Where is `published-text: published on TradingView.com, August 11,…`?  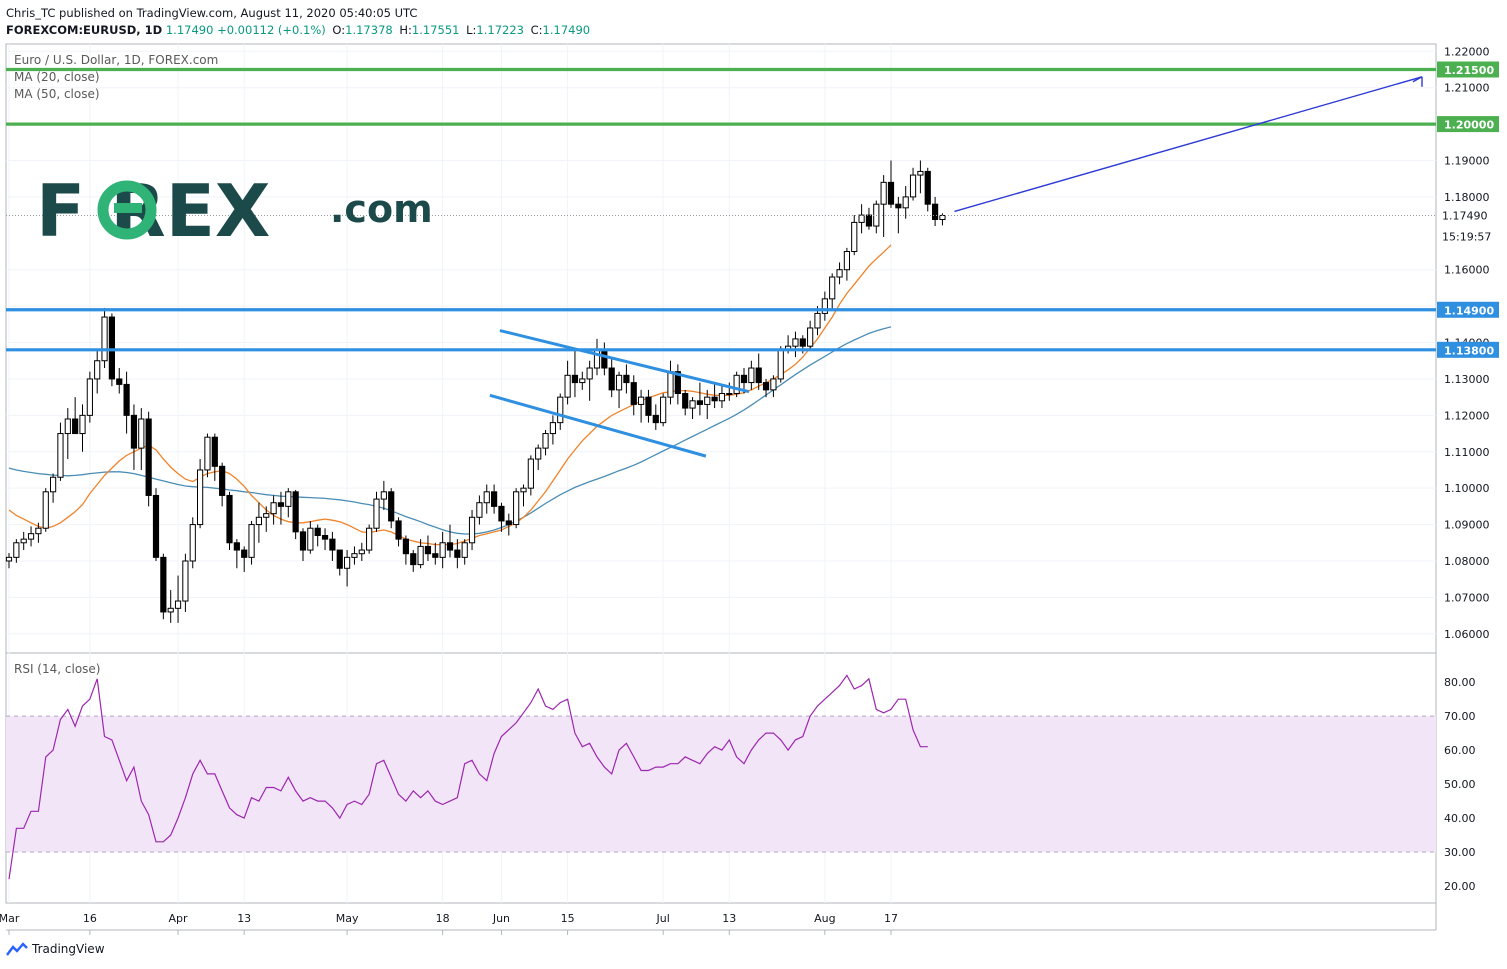
published-text: published on TradingView.com, August 11,… is located at coordinates (238, 13).